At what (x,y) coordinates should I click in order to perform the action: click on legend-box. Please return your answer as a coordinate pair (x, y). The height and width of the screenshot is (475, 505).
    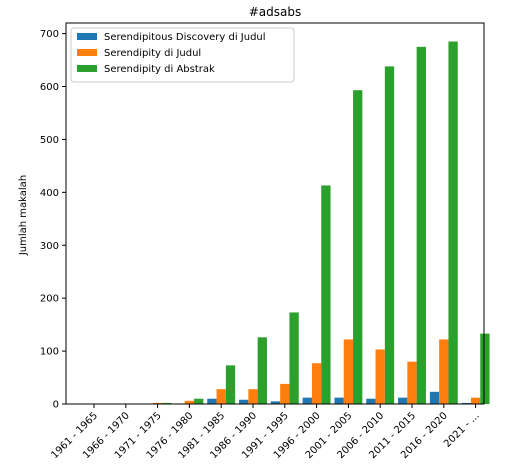
    Looking at the image, I should click on (182, 55).